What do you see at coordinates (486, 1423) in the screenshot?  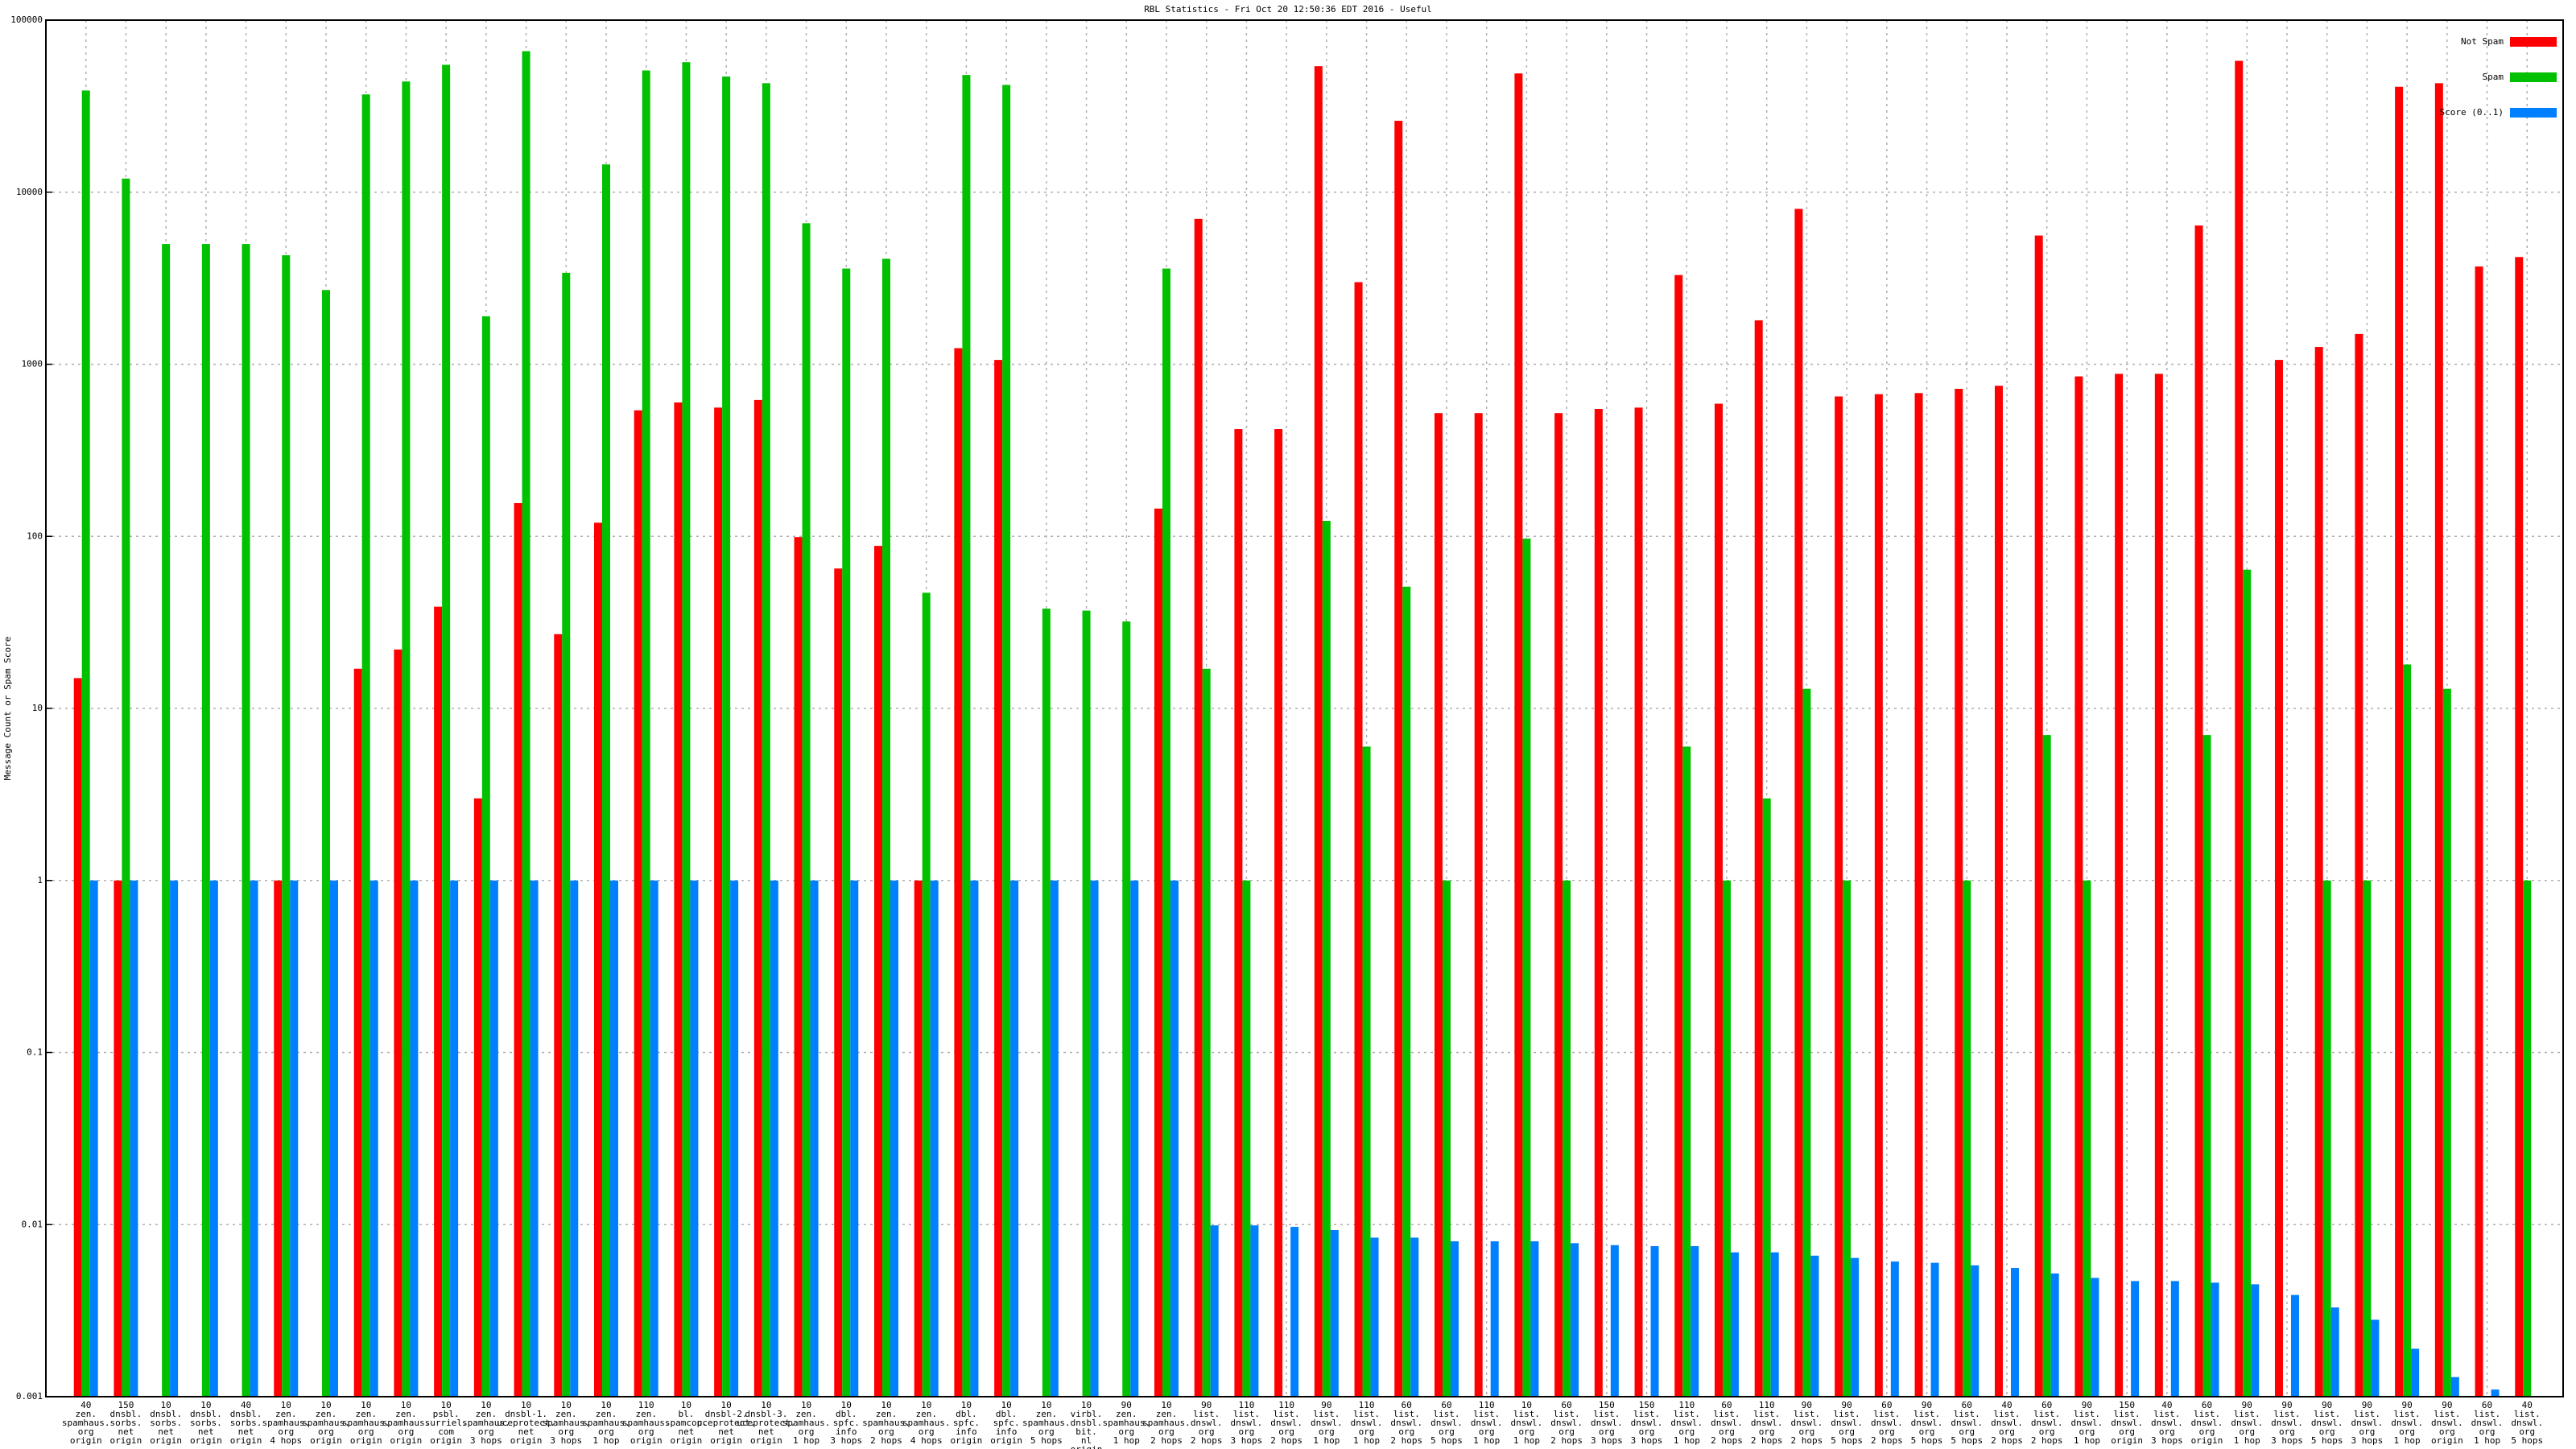 I see `x-tick-label: 10 zen. spamhaus. org 3 hops` at bounding box center [486, 1423].